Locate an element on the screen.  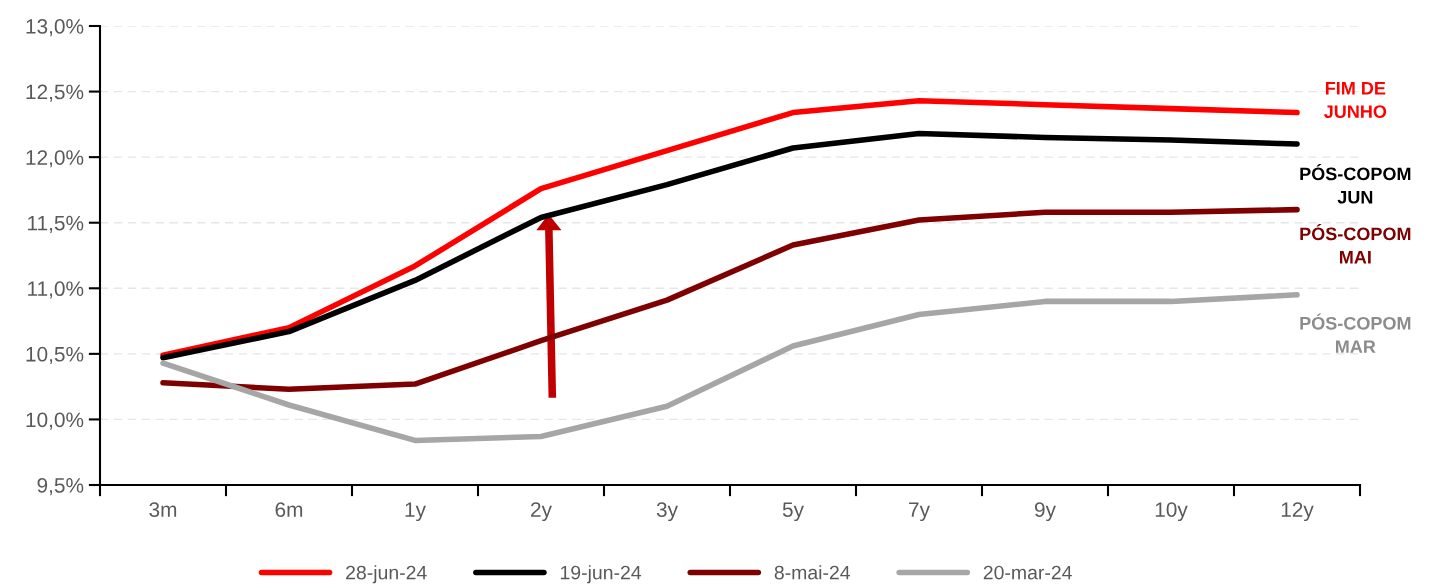
y-tick-label: 12,0% is located at coordinates (55, 159).